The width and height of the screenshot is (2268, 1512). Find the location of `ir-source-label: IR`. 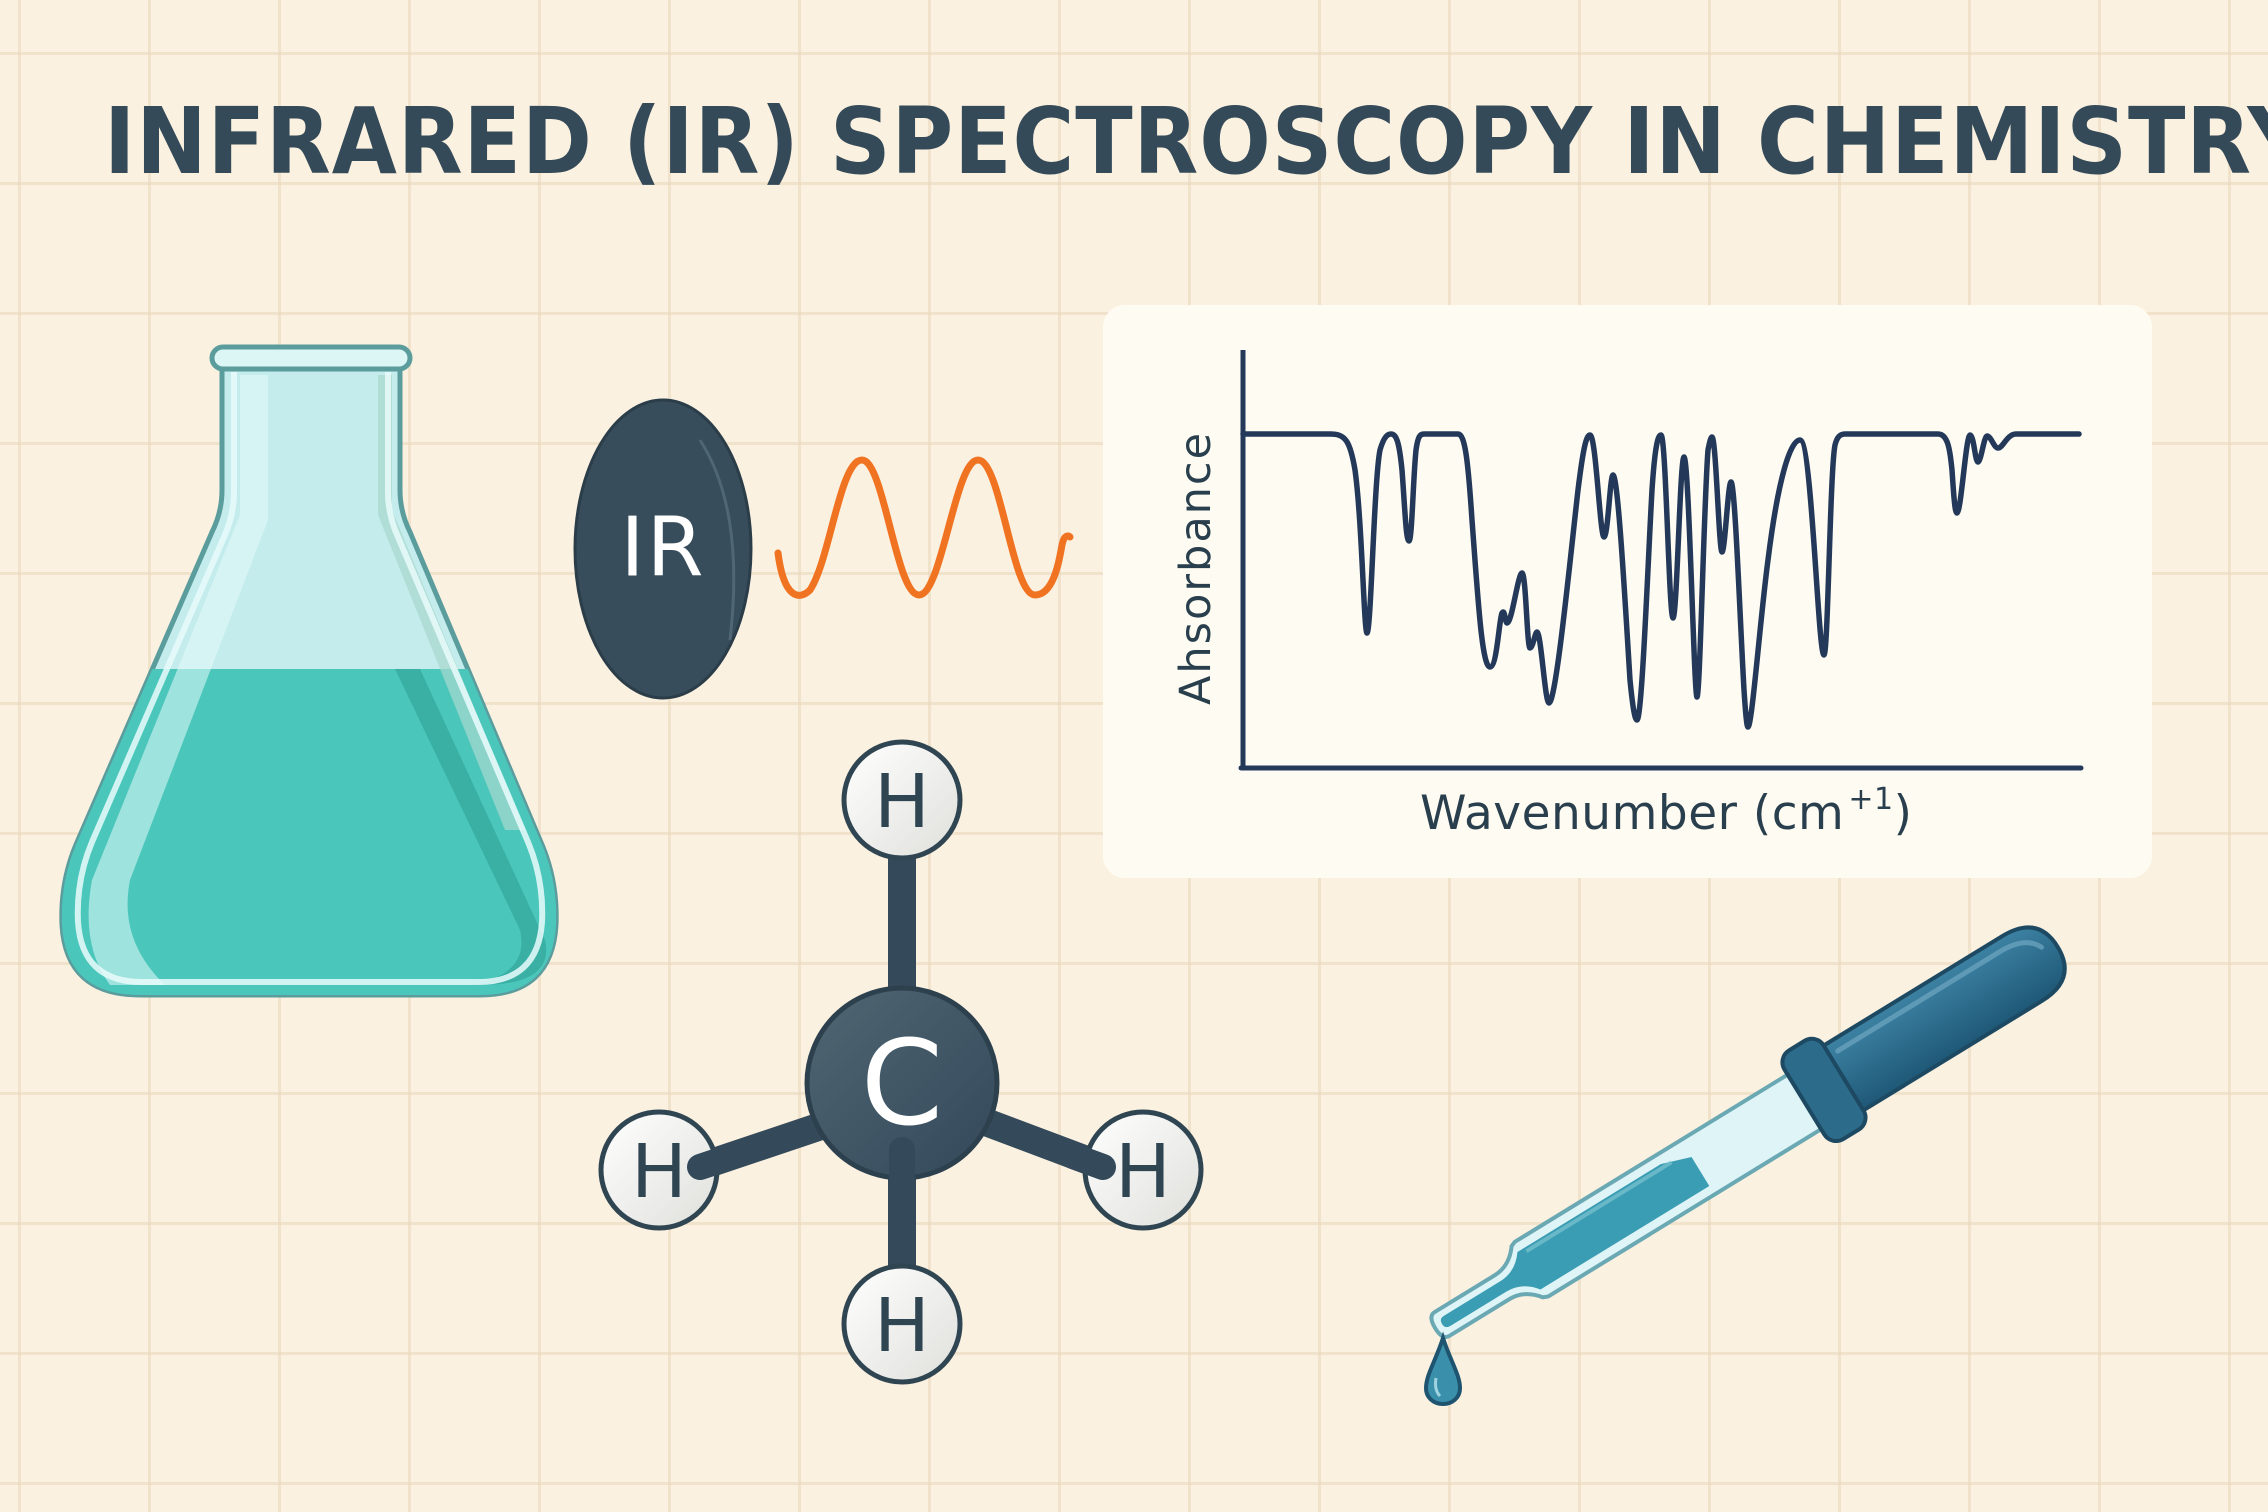

ir-source-label: IR is located at coordinates (663, 548).